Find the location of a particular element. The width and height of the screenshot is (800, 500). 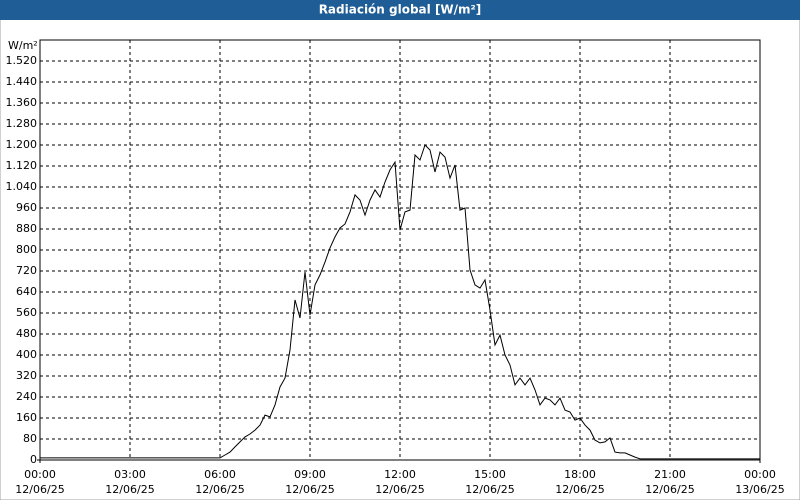

y-tick-label: 1.440 is located at coordinates (22, 81).